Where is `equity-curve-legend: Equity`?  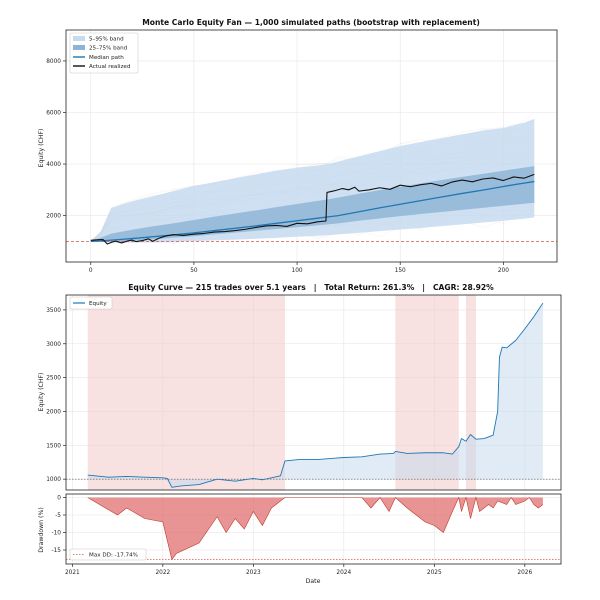 equity-curve-legend: Equity is located at coordinates (91, 303).